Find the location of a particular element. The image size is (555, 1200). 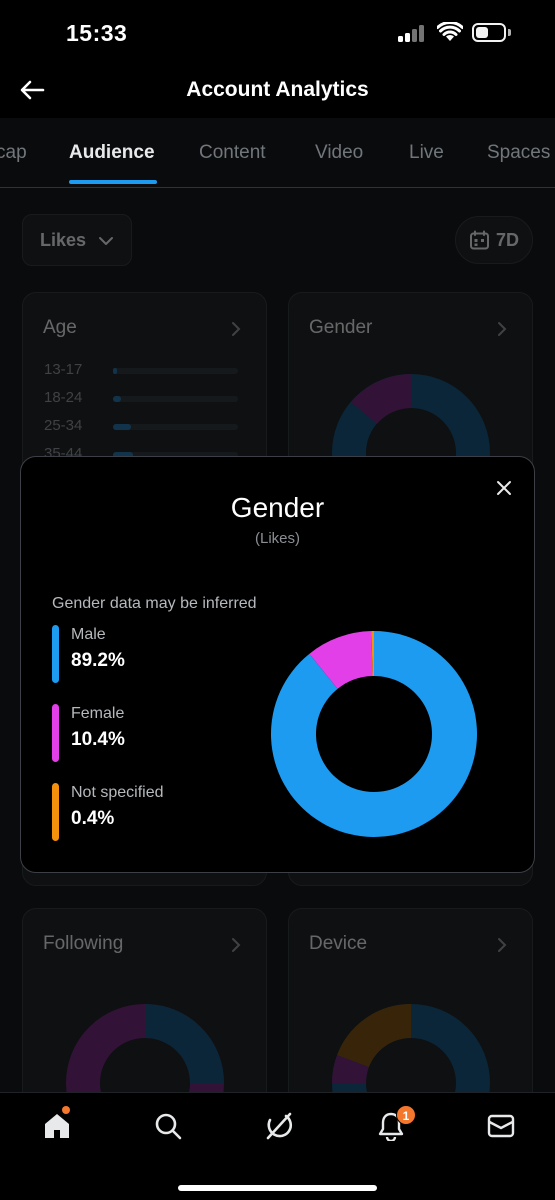

age-card-title: Age is located at coordinates (60, 327).